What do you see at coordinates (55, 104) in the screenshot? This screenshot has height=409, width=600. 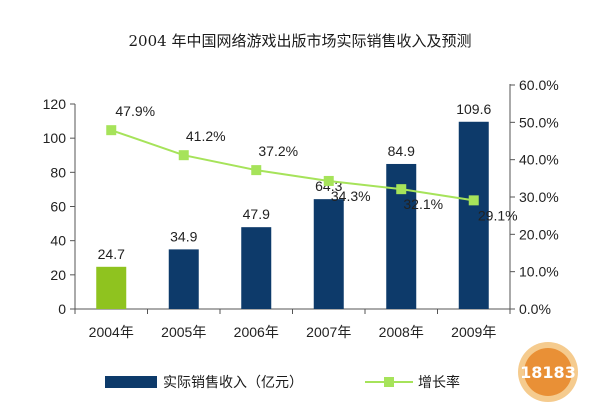 I see `y-left-tick-label: 120` at bounding box center [55, 104].